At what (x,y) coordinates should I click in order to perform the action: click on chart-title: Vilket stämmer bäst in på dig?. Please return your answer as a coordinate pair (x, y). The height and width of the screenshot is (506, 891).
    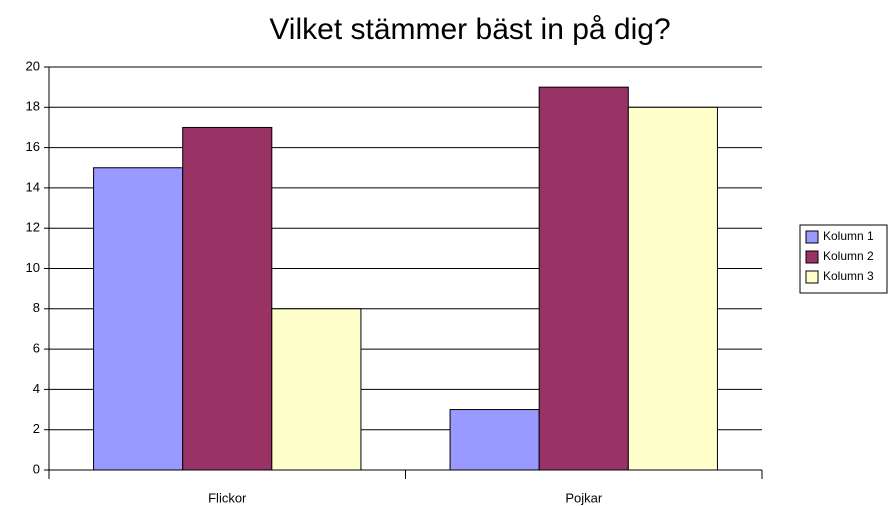
    Looking at the image, I should click on (469, 29).